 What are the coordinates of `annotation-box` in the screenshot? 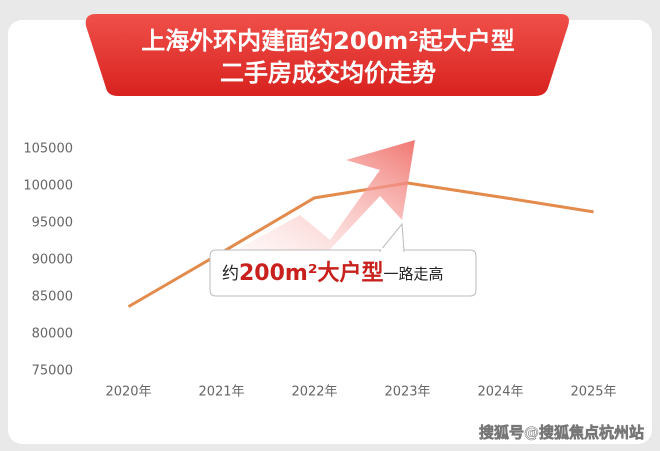 It's located at (343, 273).